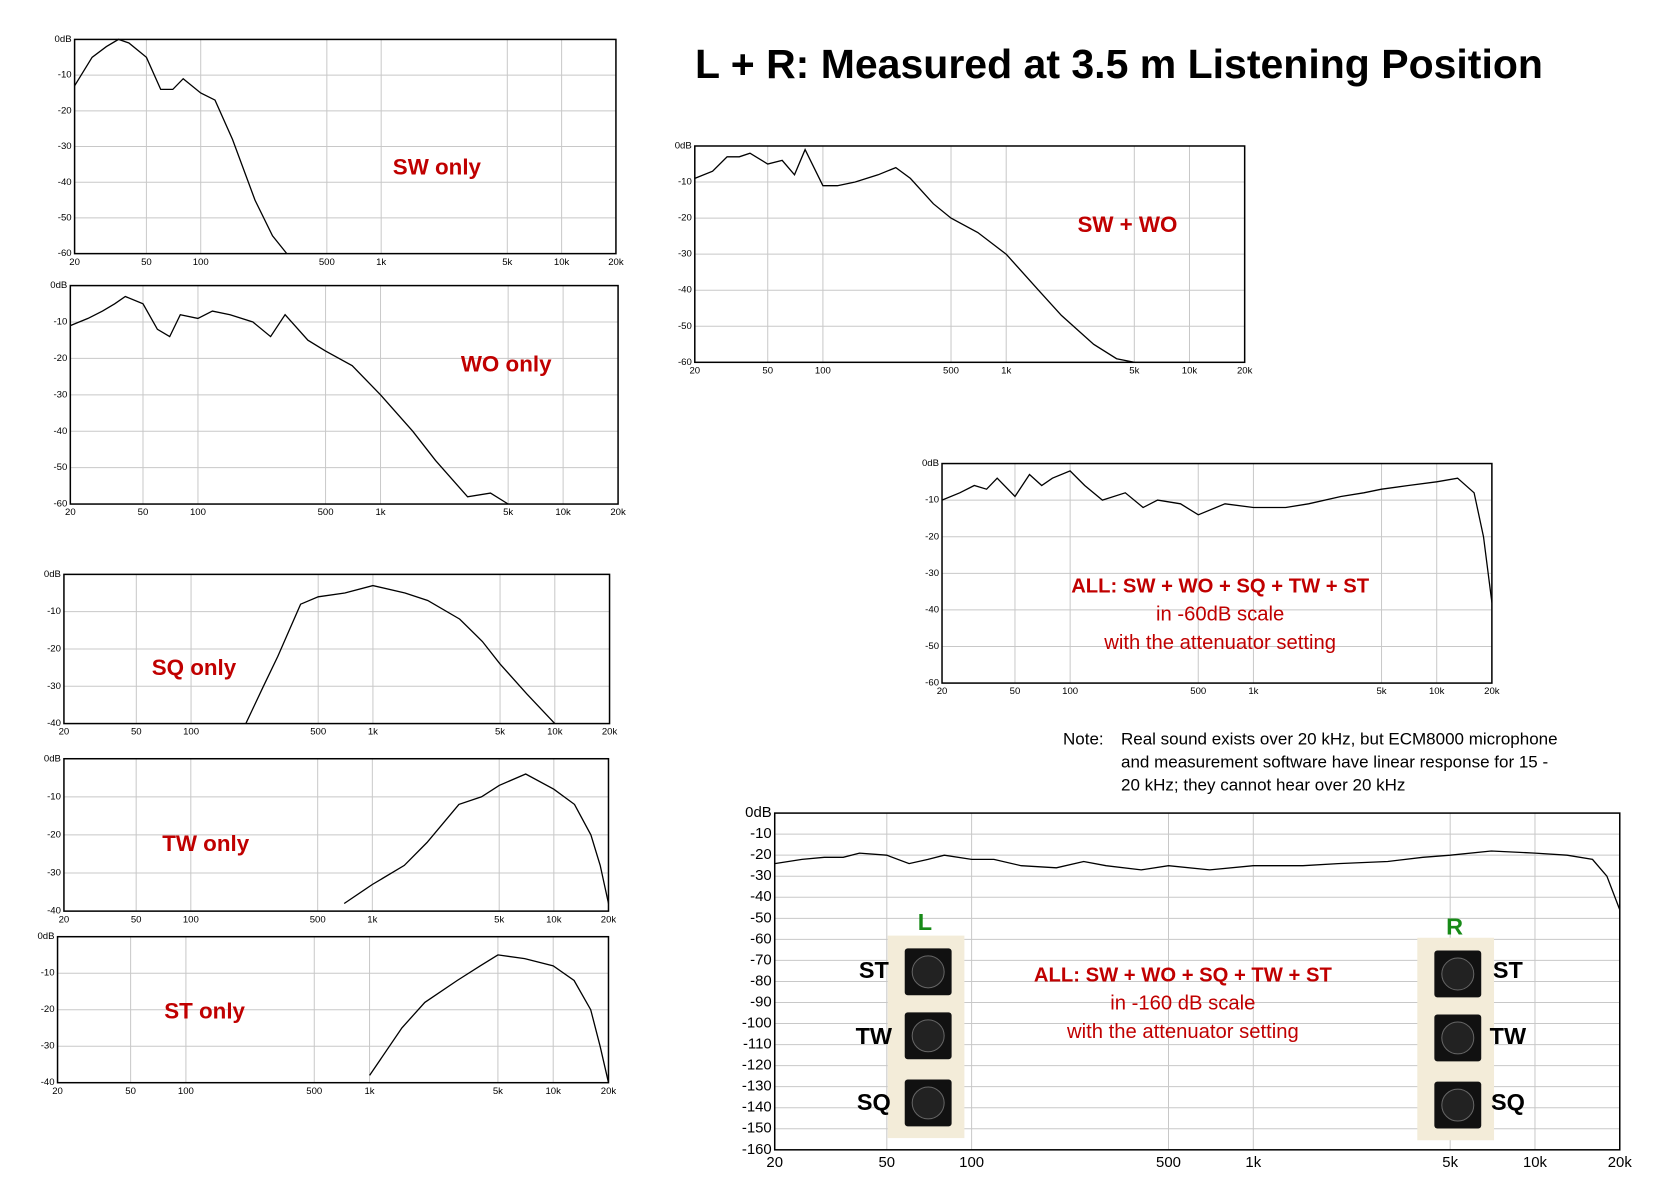  I want to click on annotation: ST only, so click(204, 1010).